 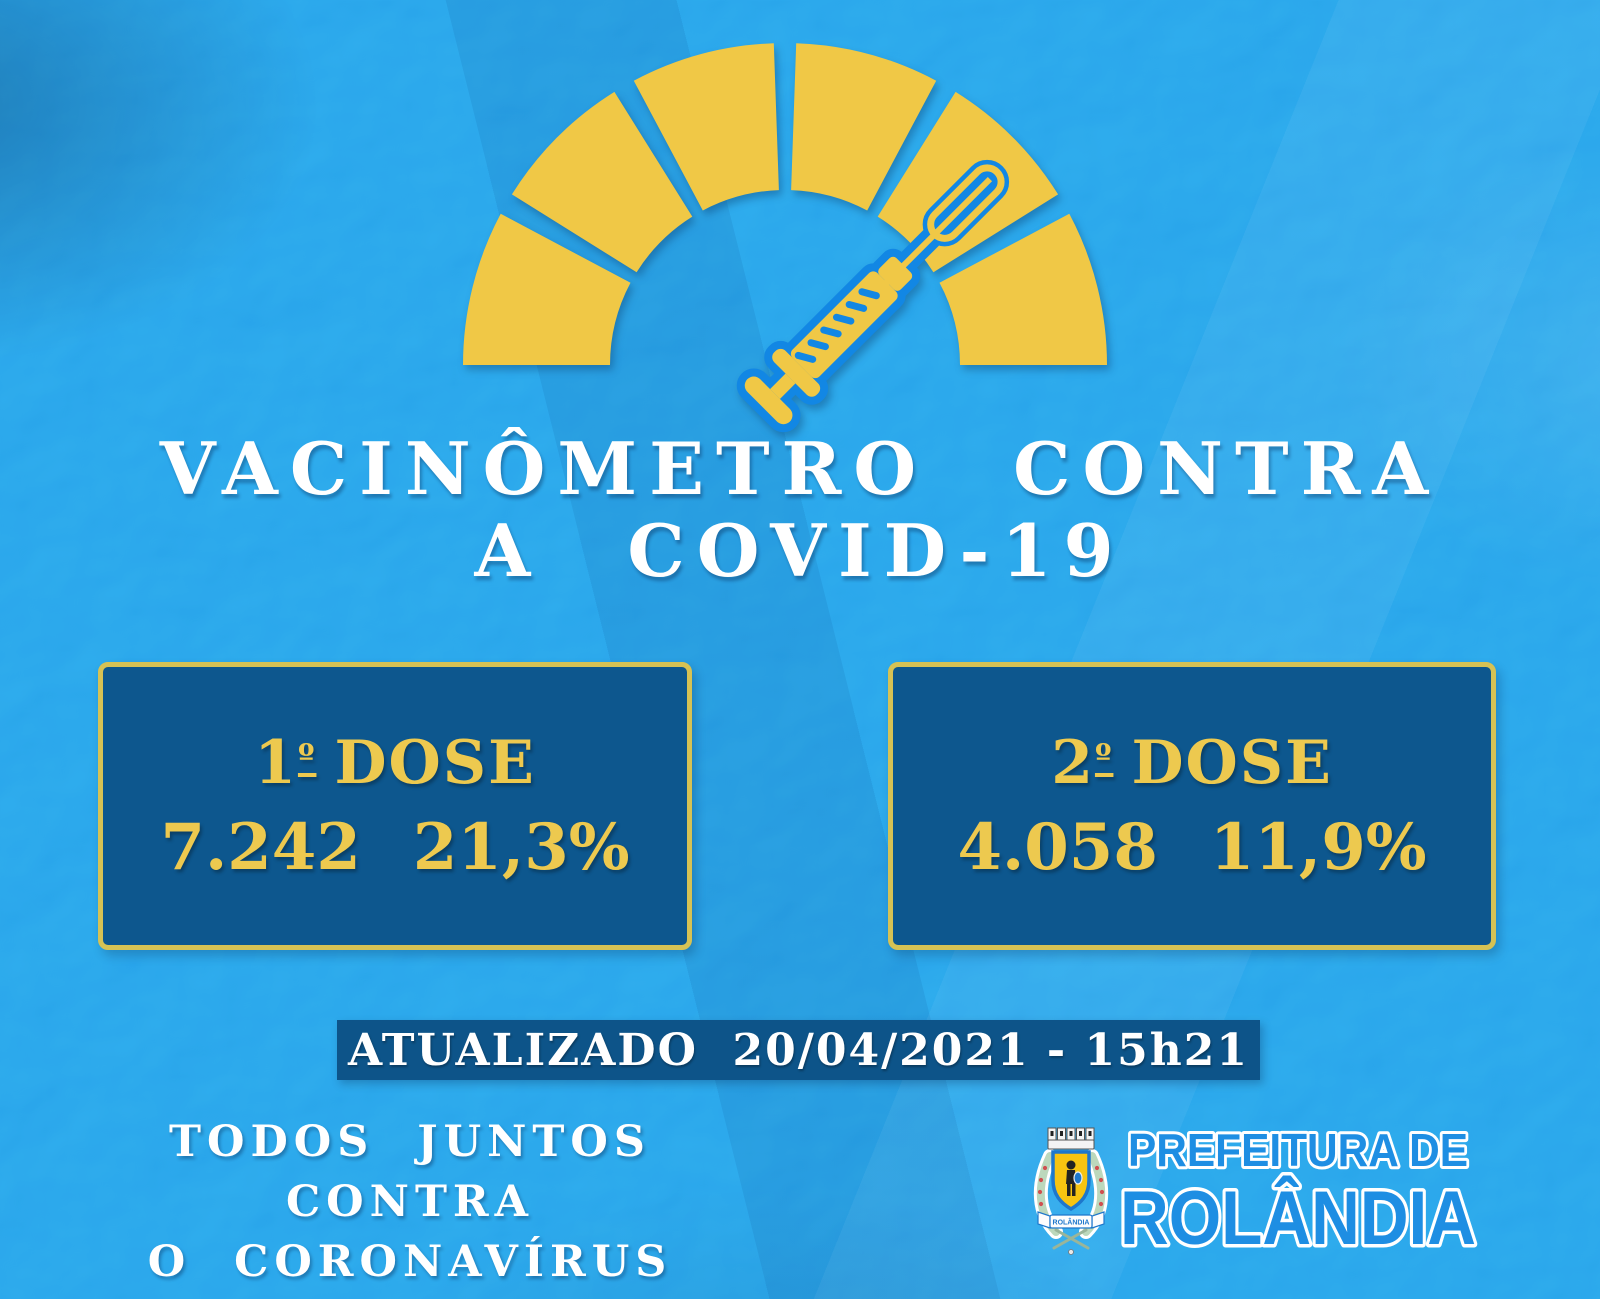 I want to click on dose1-label: 1º DOSE, so click(x=395, y=763).